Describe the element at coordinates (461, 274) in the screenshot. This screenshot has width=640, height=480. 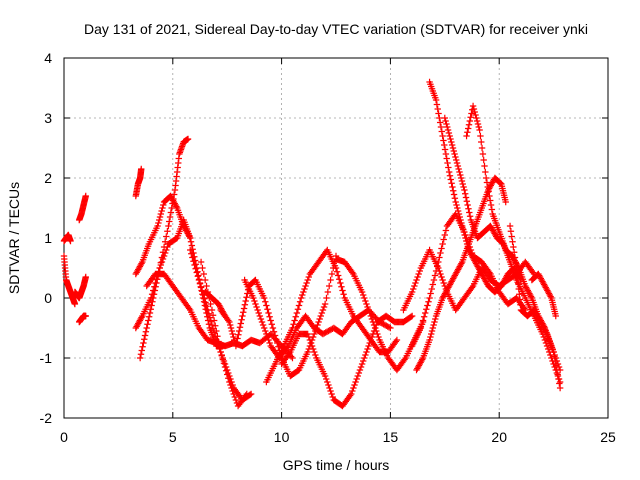
I see `series-arc-s` at that location.